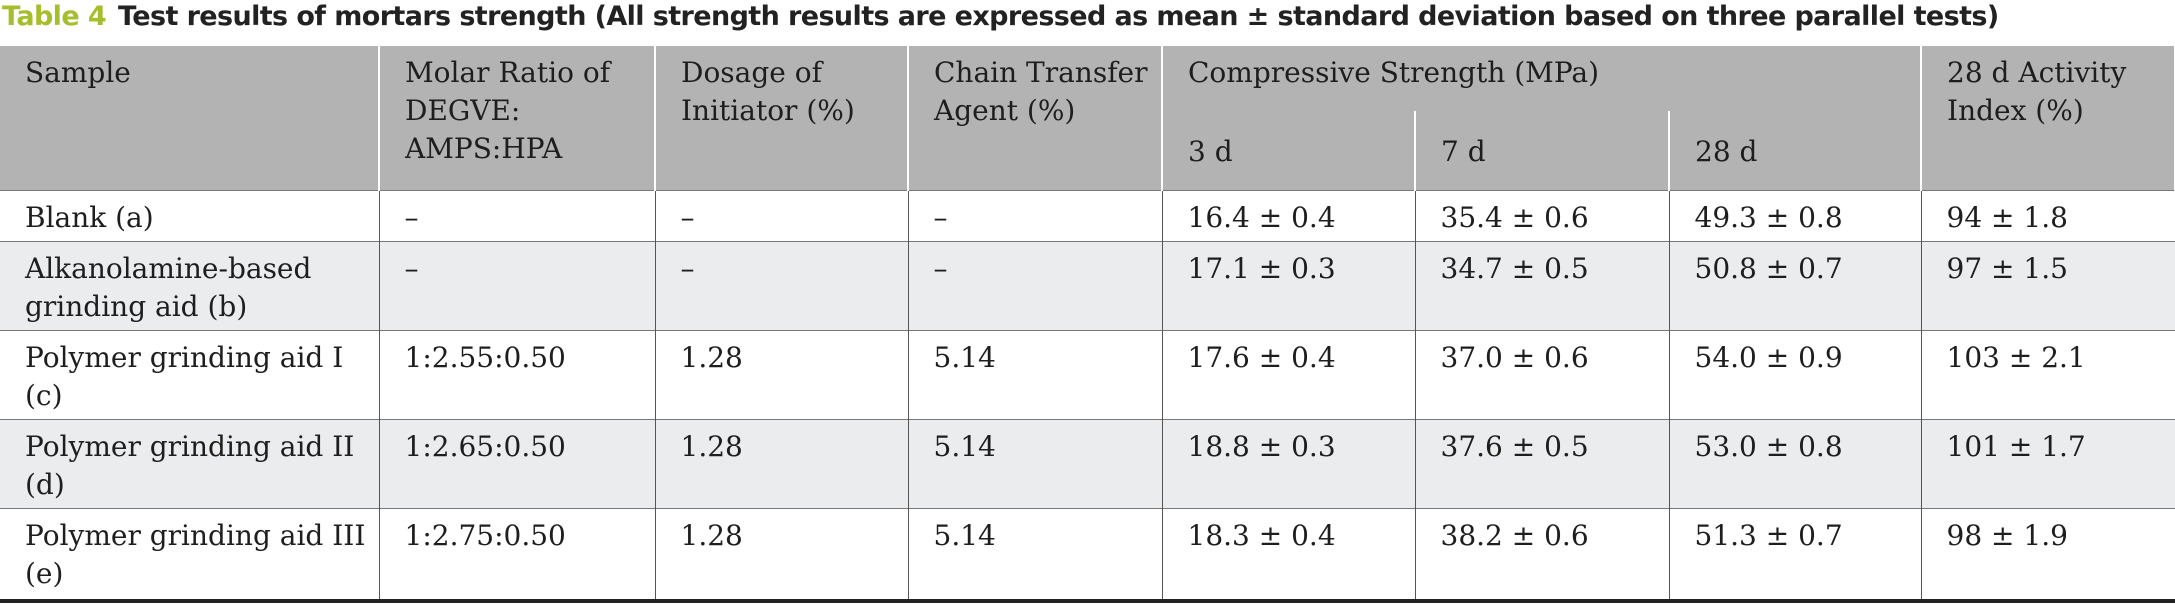 The height and width of the screenshot is (604, 2175). Describe the element at coordinates (189, 215) in the screenshot. I see `table-cell: Blank (a)` at that location.